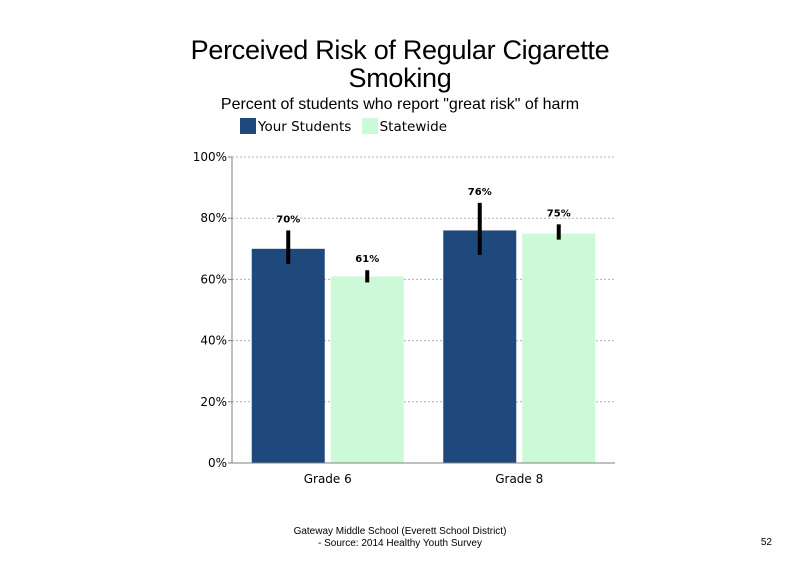  I want to click on legend-label-statewide: Statewide, so click(413, 127).